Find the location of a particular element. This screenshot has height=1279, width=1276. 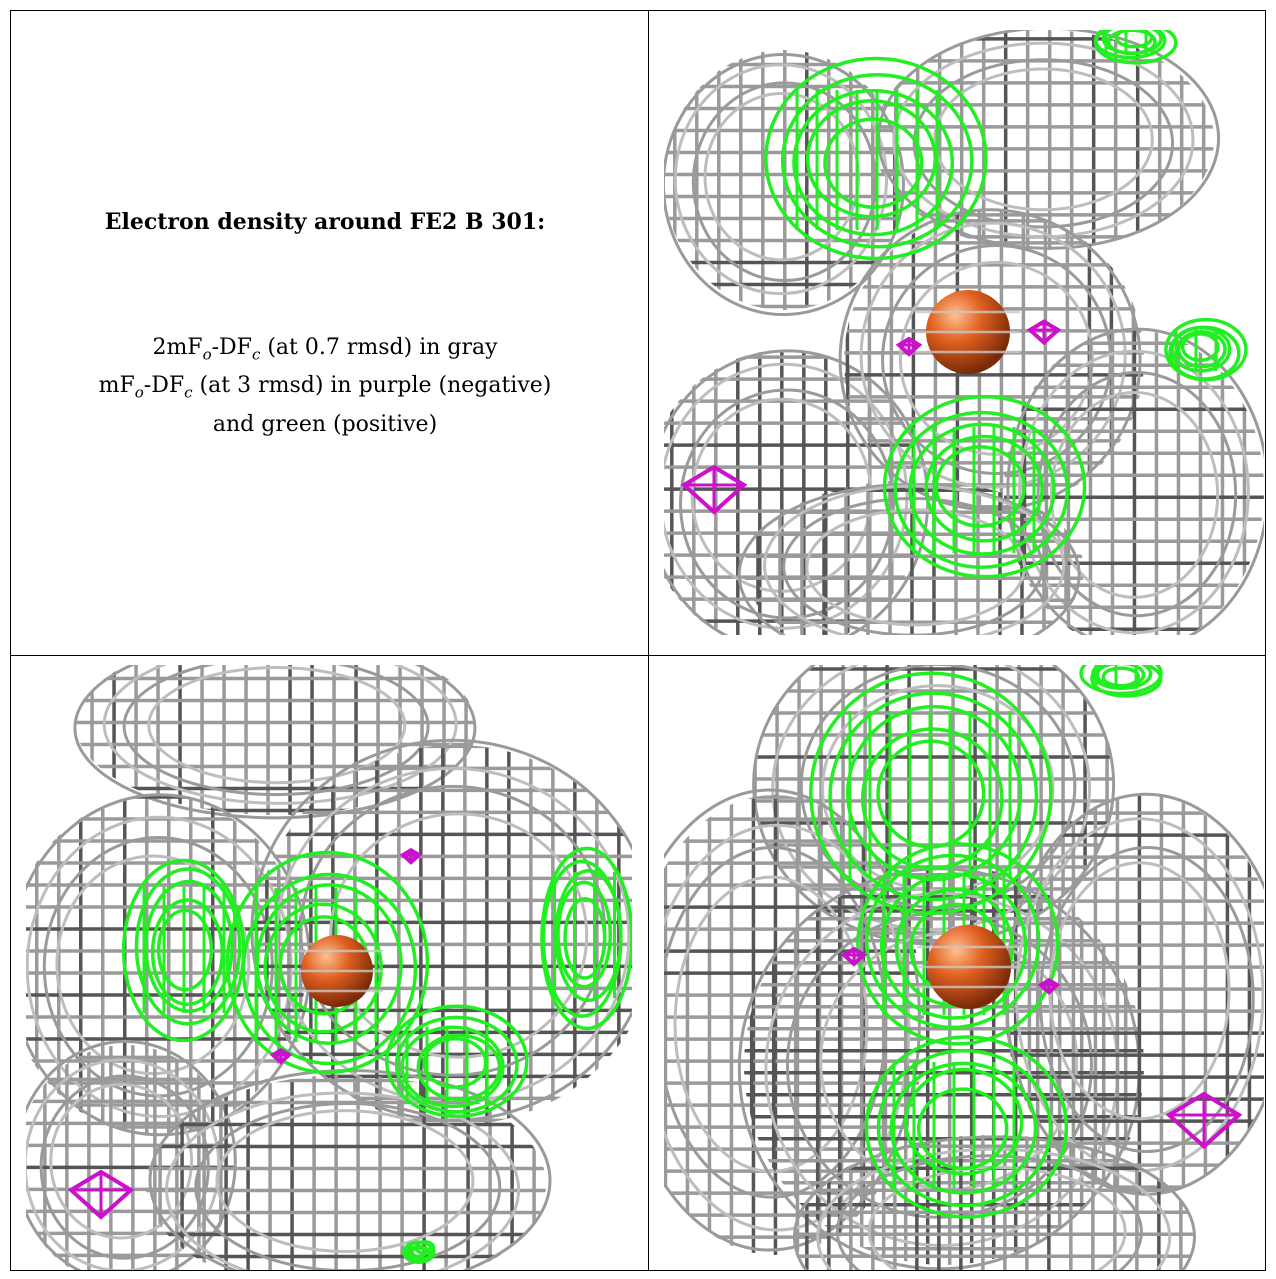

table-center-border is located at coordinates (648, 640).